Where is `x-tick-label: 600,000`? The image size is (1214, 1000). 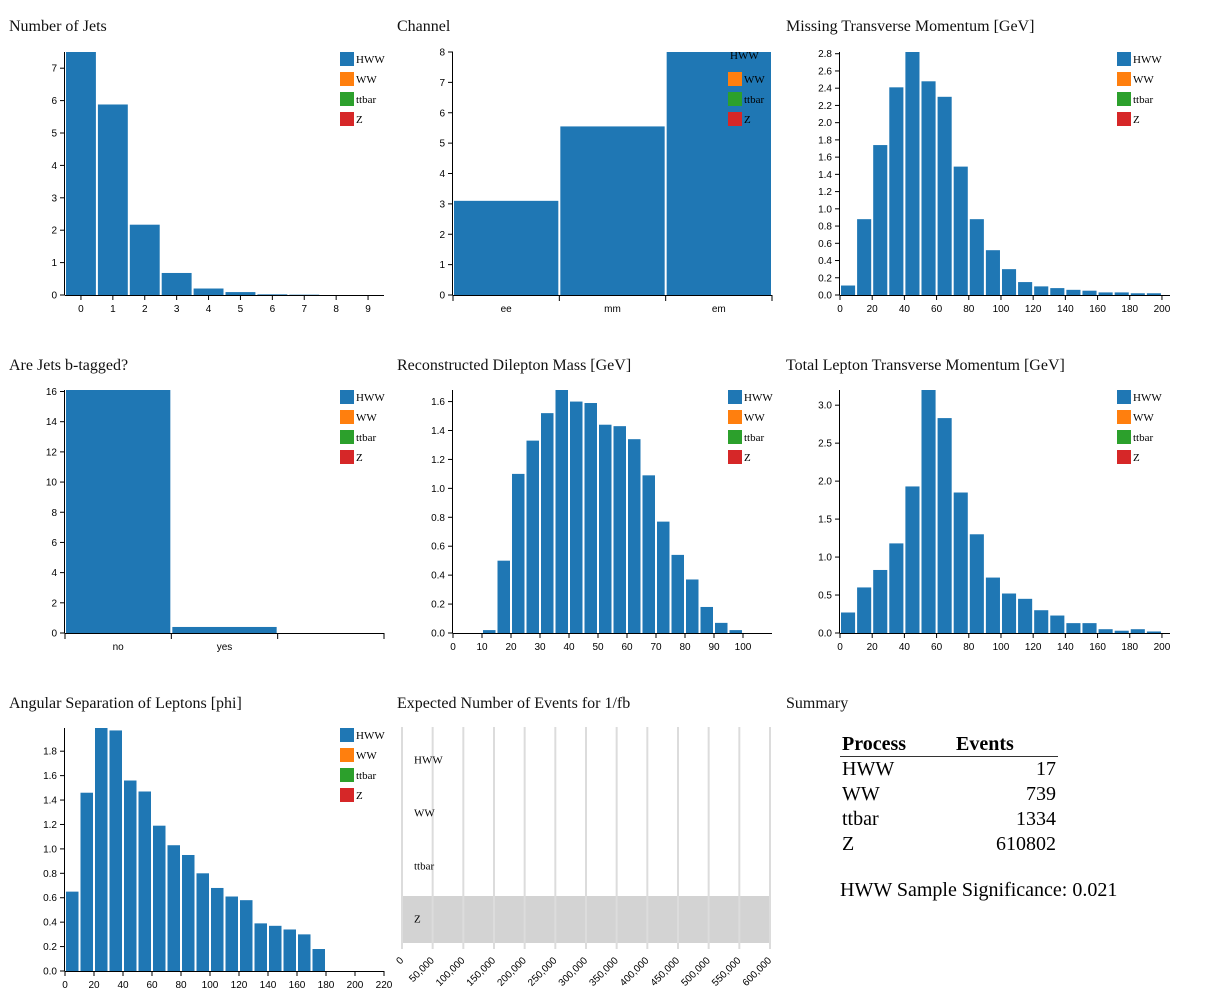
x-tick-label: 600,000 is located at coordinates (758, 972).